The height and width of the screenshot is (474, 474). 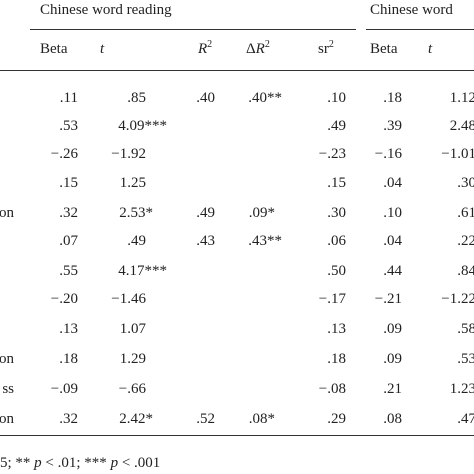 What do you see at coordinates (142, 271) in the screenshot?
I see `cell: 4.17***` at bounding box center [142, 271].